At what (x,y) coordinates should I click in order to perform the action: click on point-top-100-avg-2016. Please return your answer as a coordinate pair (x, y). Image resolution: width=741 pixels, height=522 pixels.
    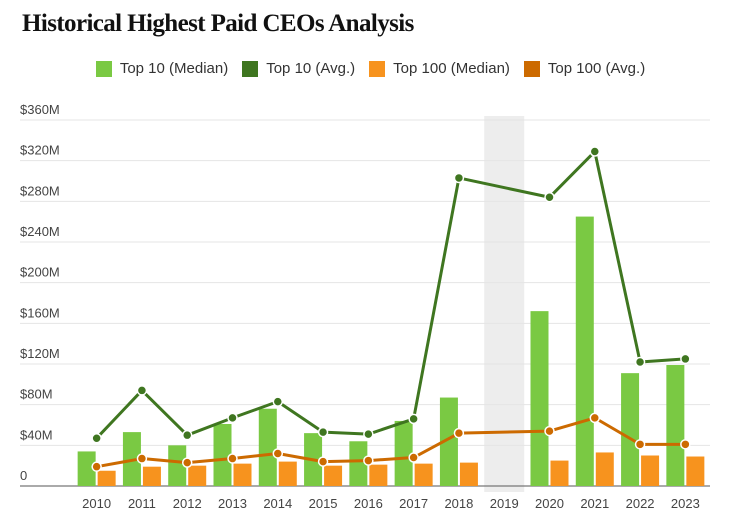
    Looking at the image, I should click on (368, 460).